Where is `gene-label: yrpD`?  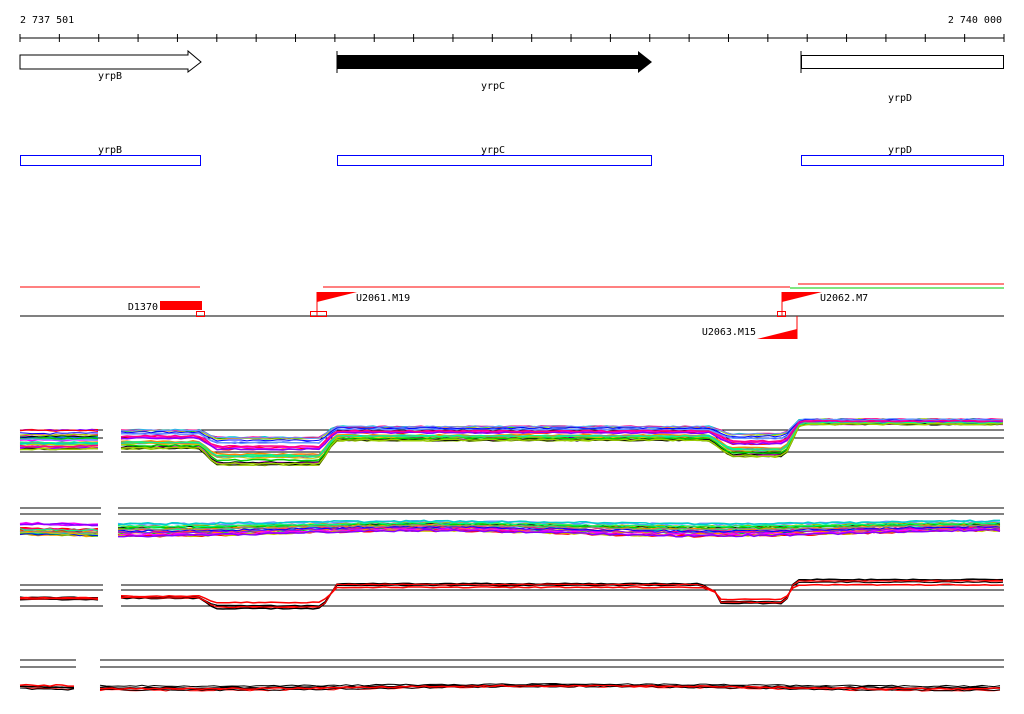 gene-label: yrpD is located at coordinates (900, 98).